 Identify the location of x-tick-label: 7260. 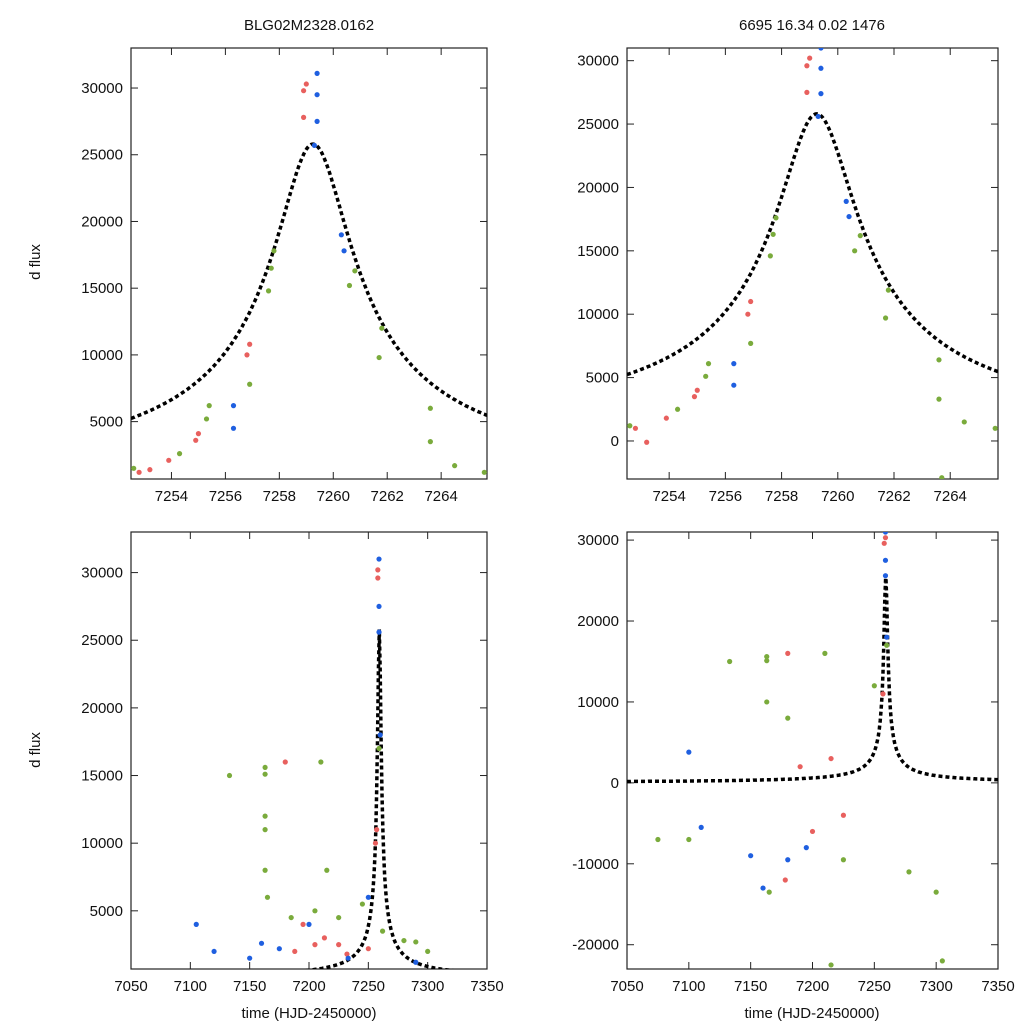
(333, 496).